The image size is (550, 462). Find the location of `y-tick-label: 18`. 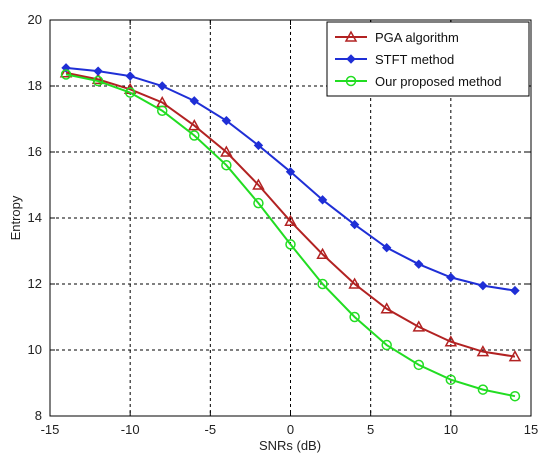

y-tick-label: 18 is located at coordinates (35, 85).